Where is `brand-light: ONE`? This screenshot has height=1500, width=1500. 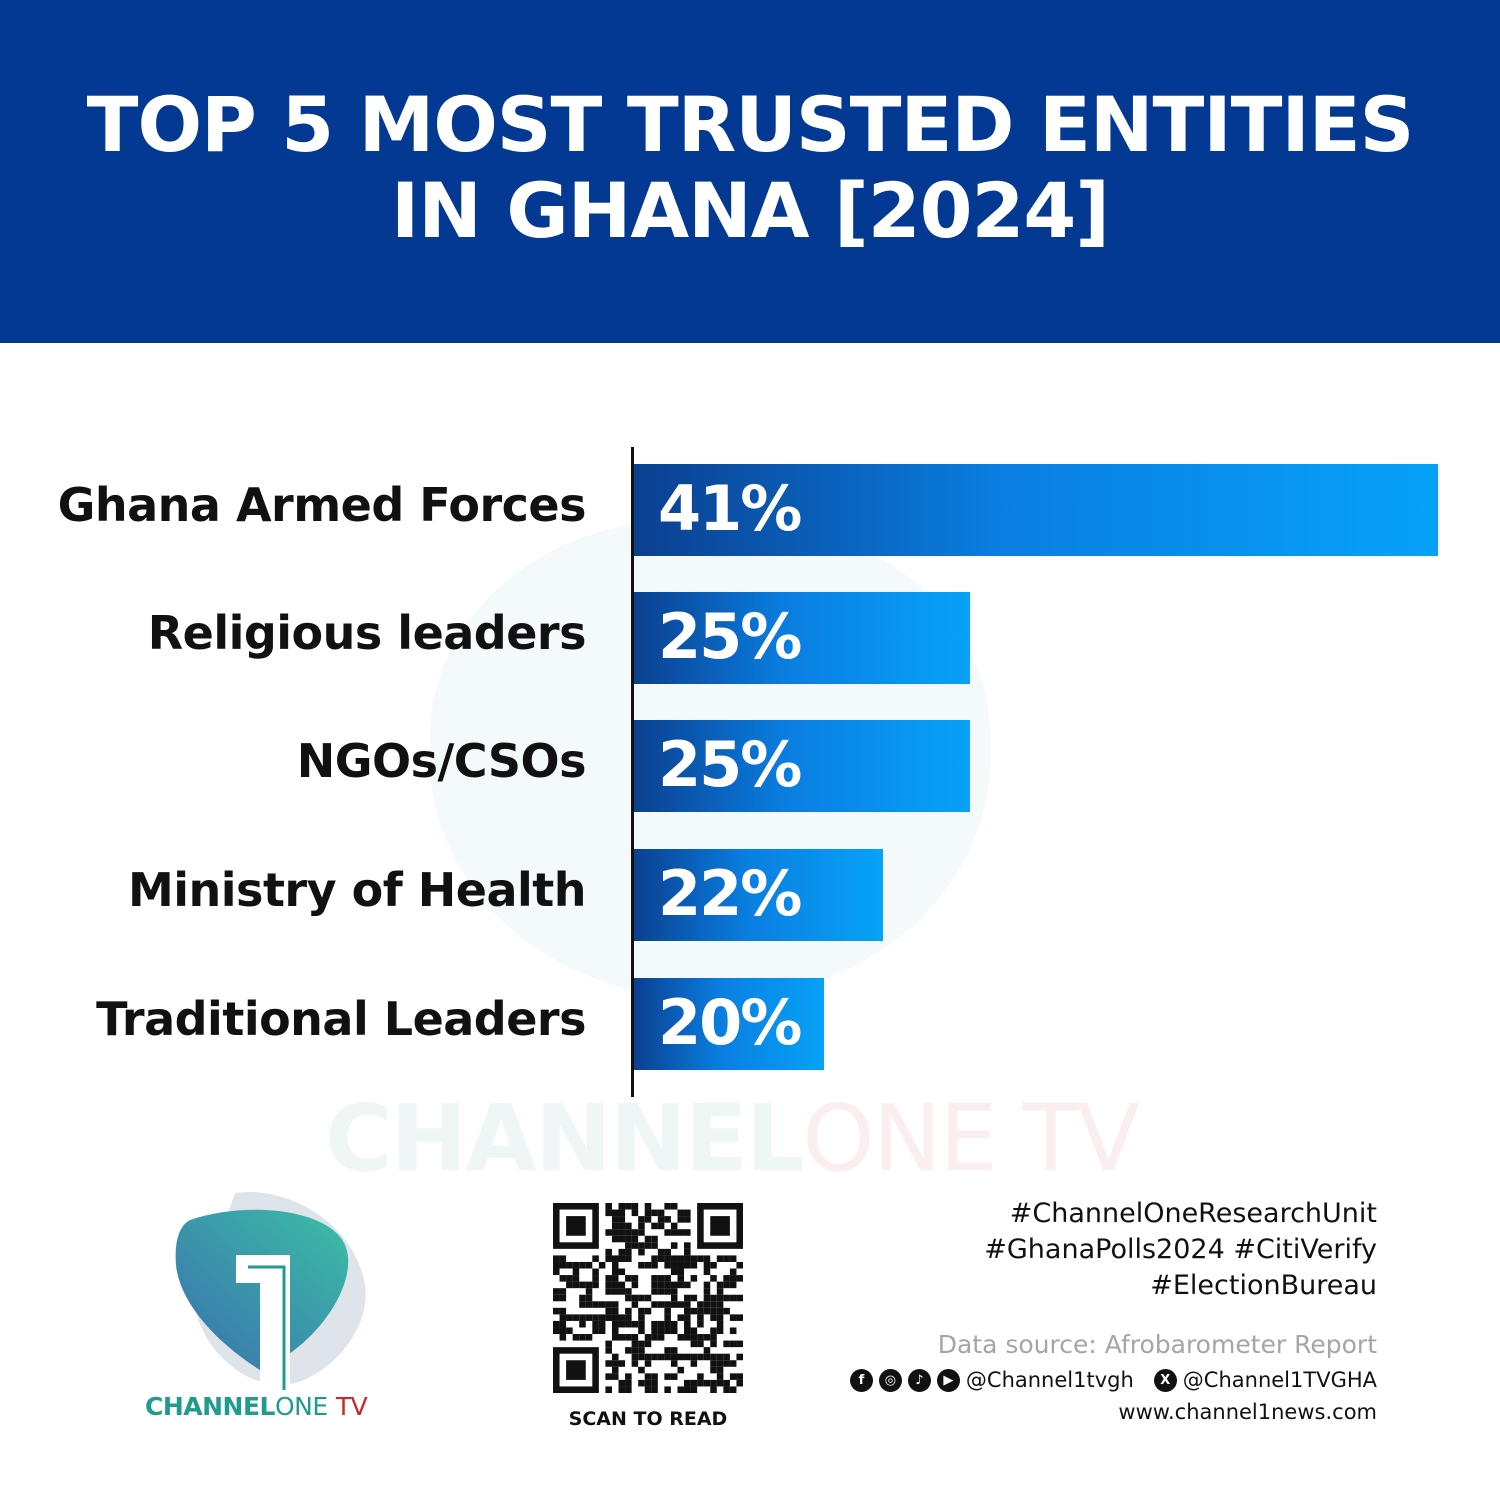 brand-light: ONE is located at coordinates (301, 1406).